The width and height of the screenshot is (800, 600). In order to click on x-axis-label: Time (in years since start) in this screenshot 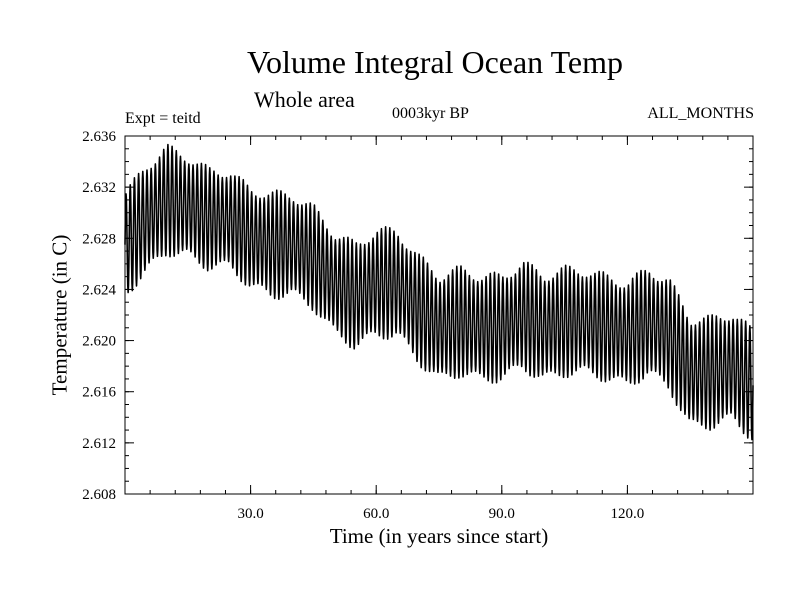, I will do `click(439, 536)`.